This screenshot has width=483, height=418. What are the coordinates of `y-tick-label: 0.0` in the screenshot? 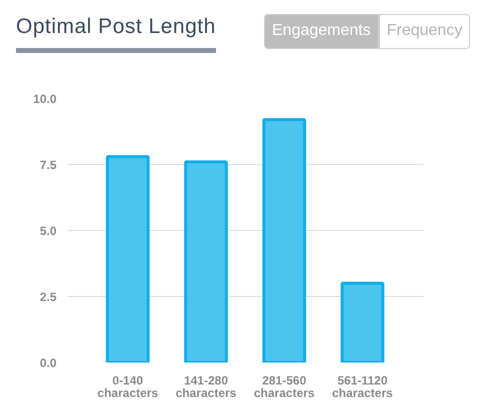 It's located at (48, 363).